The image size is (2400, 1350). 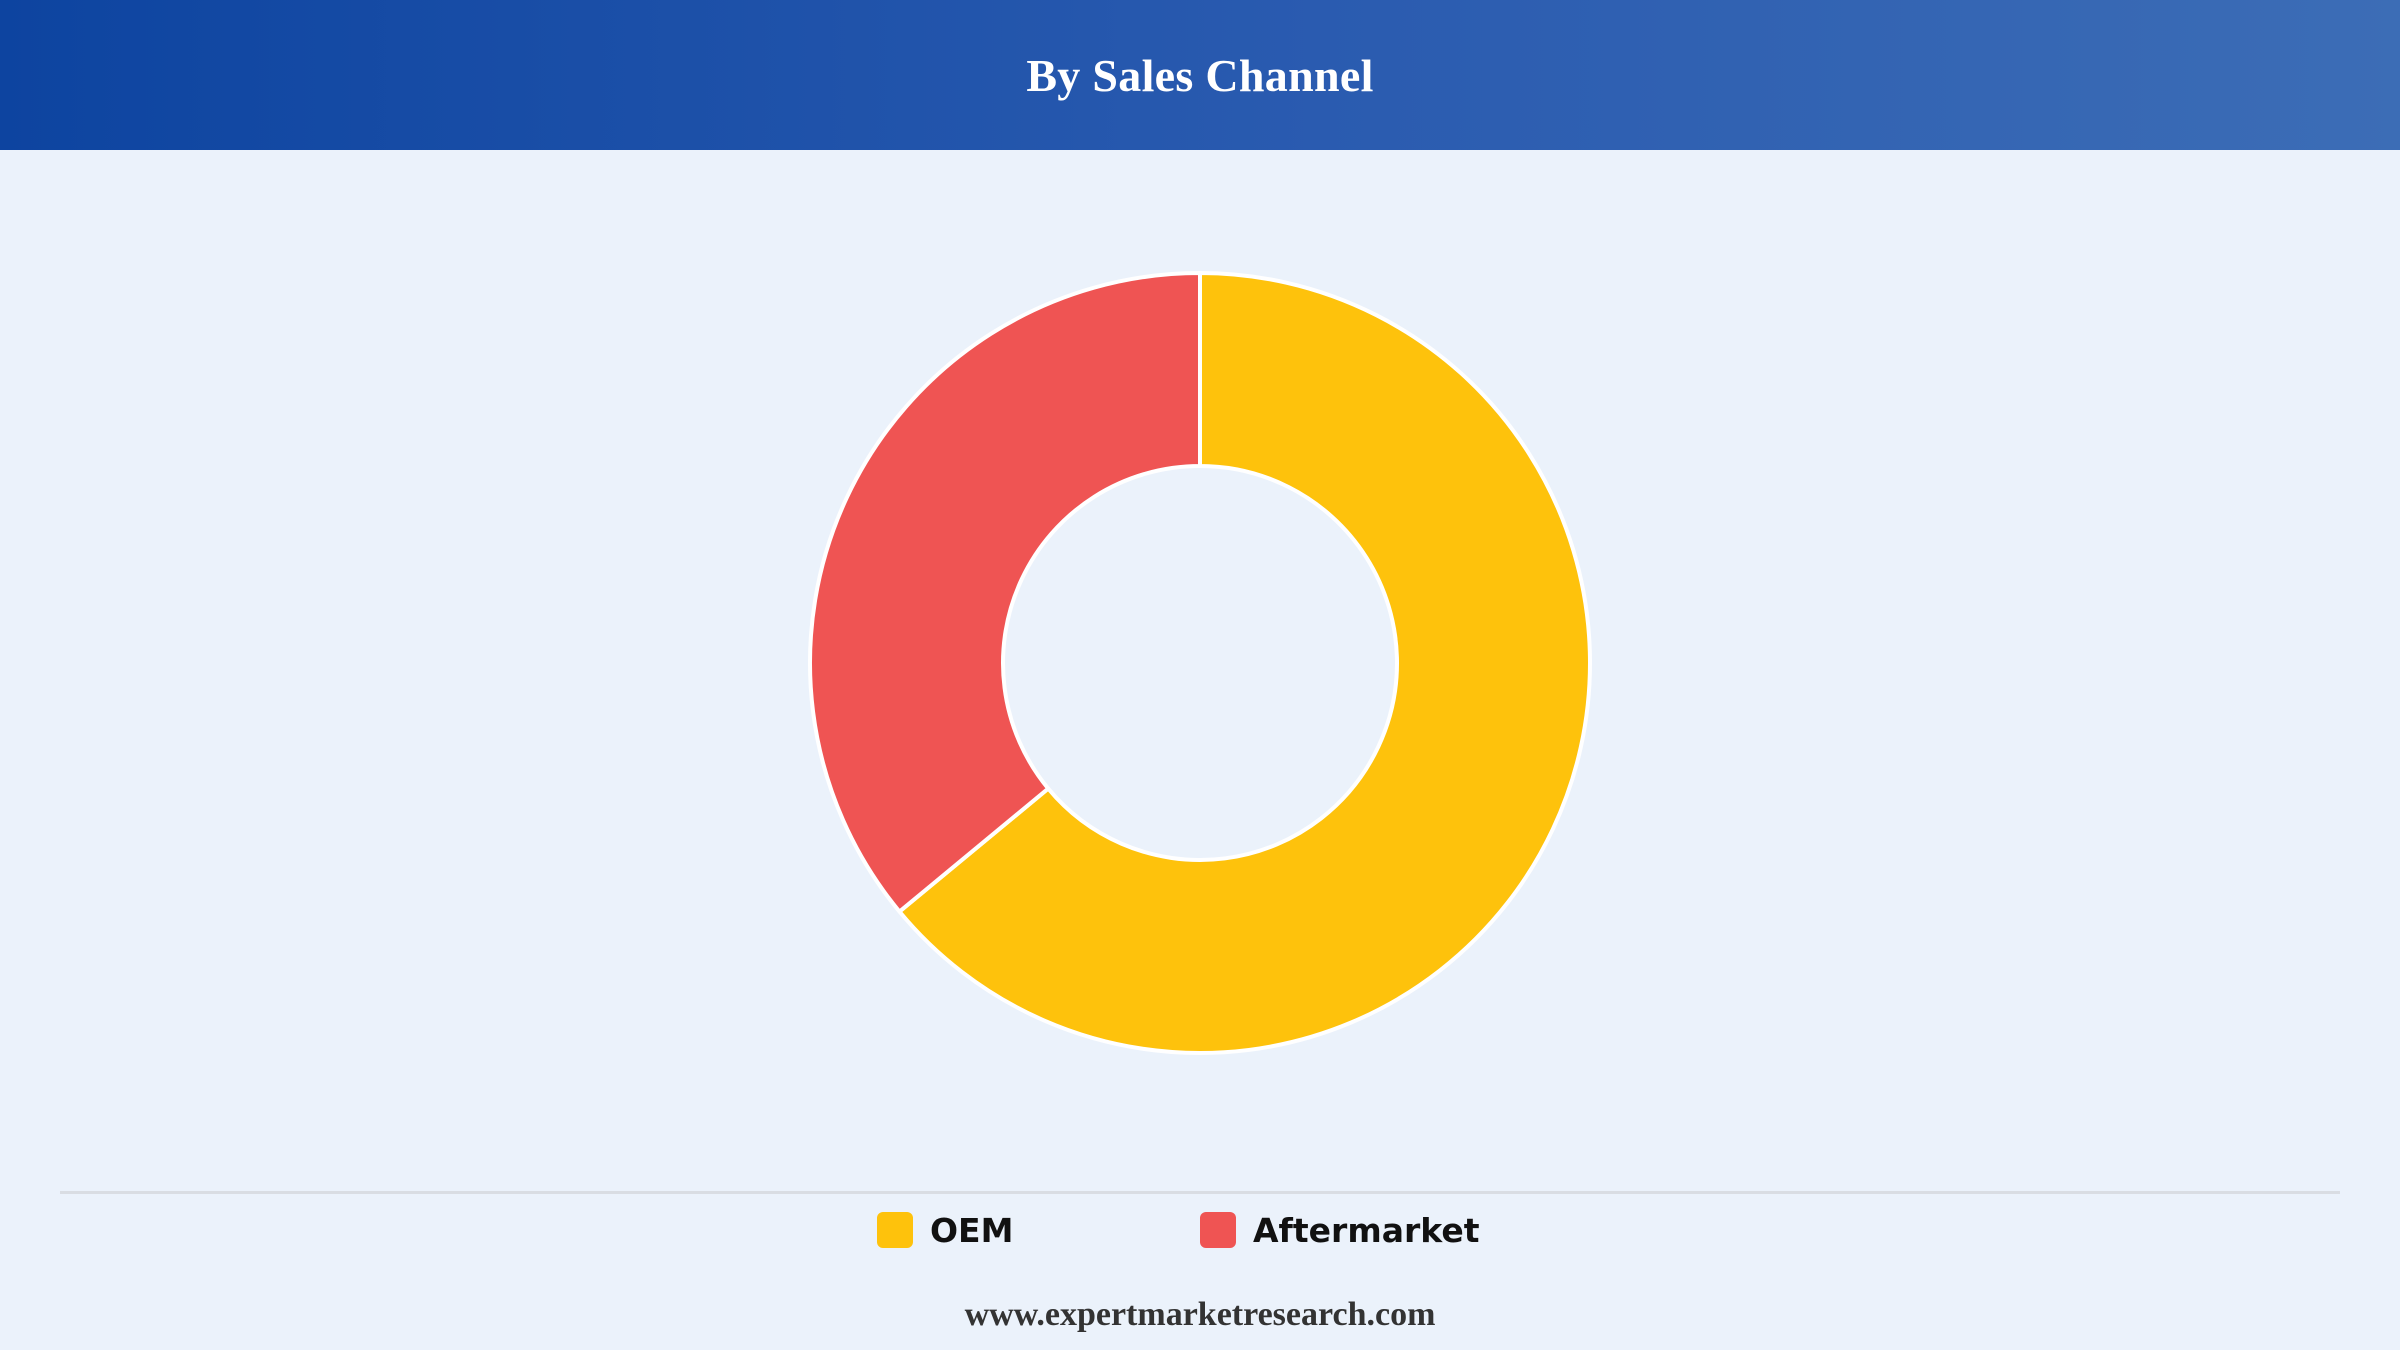 I want to click on legend-item-oem: OEM, so click(x=945, y=1230).